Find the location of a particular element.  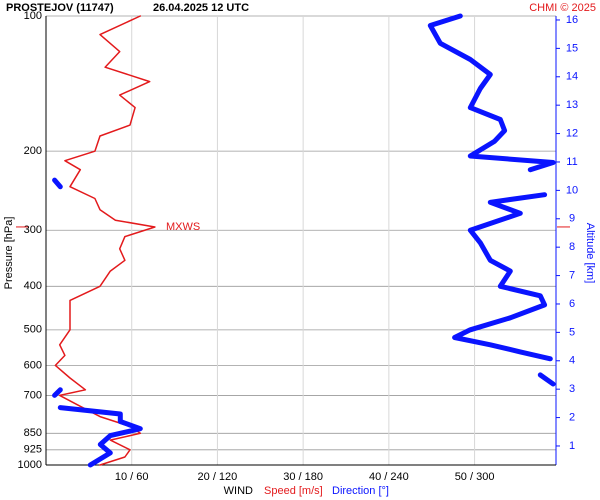

legend-entry: Direction [°] is located at coordinates (360, 491).